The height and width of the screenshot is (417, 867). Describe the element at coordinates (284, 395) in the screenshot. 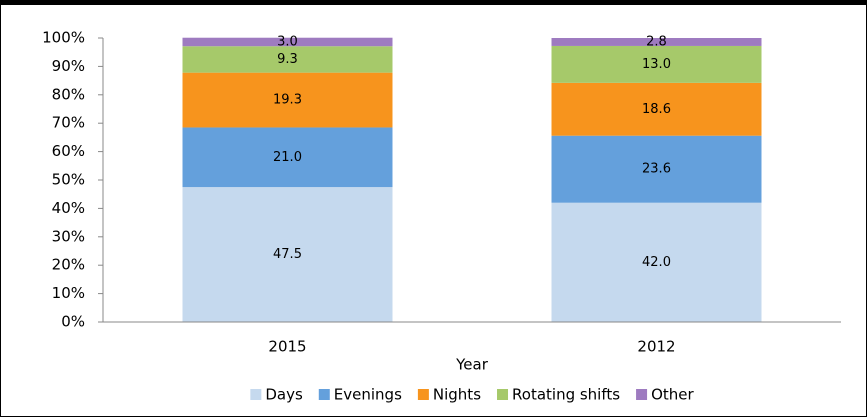

I see `legend-label: Days` at that location.